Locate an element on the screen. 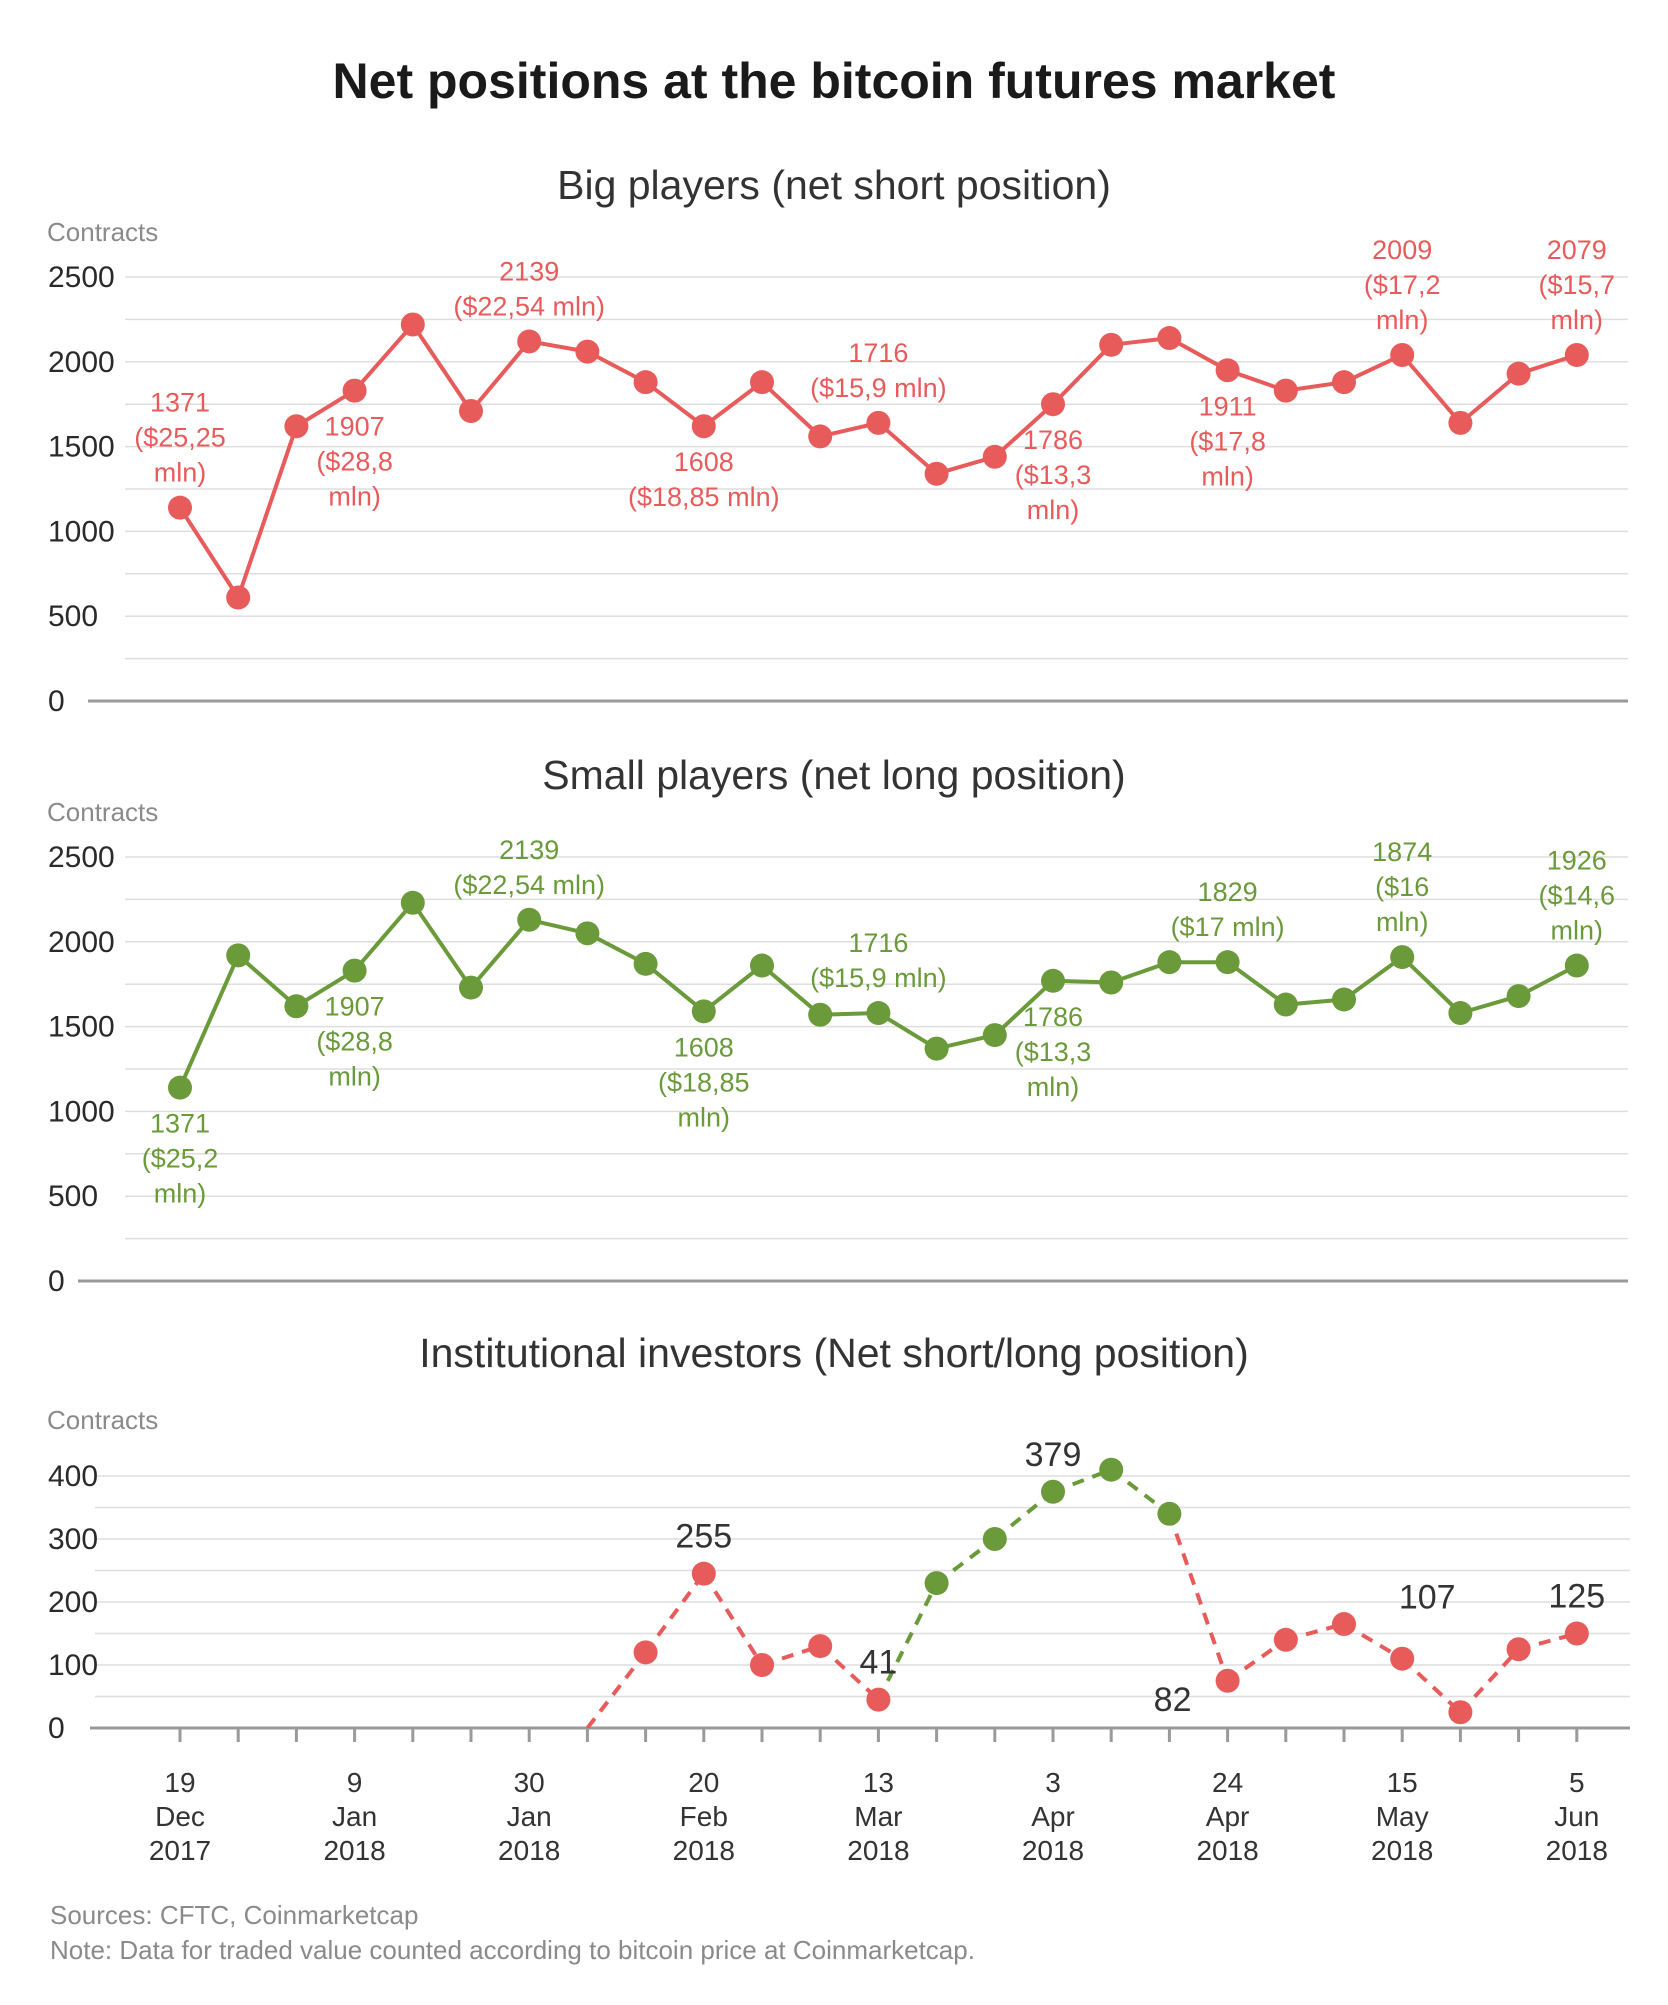  sources-note: Sources: CFTC, Coinmarketcap is located at coordinates (234, 1915).